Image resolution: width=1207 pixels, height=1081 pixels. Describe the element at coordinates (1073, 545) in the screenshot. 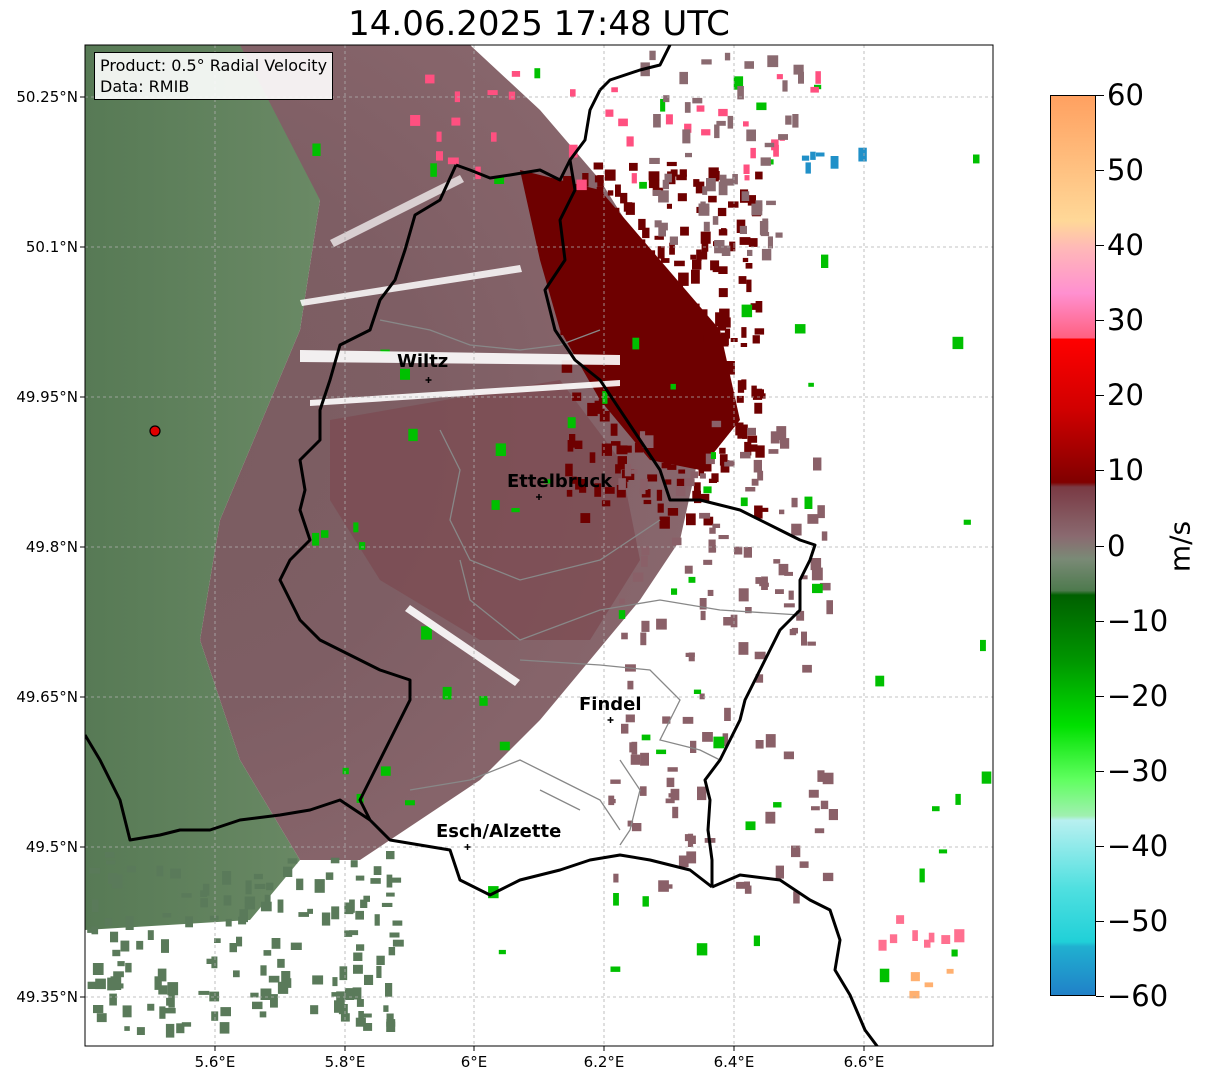

I see `colorbar-gradient` at that location.